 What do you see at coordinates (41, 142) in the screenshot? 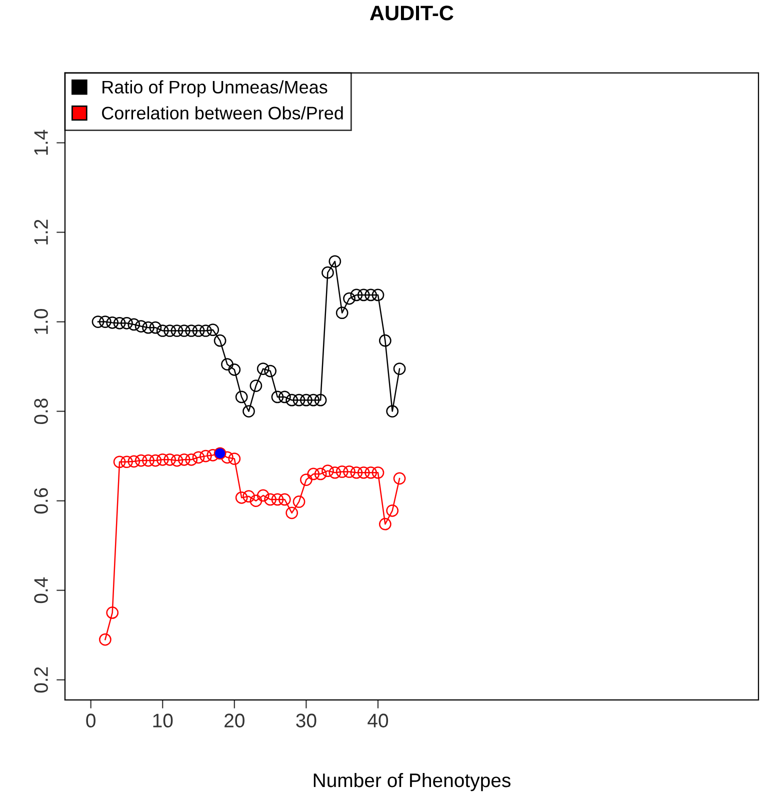
I see `y-tick-label: 1.4` at bounding box center [41, 142].